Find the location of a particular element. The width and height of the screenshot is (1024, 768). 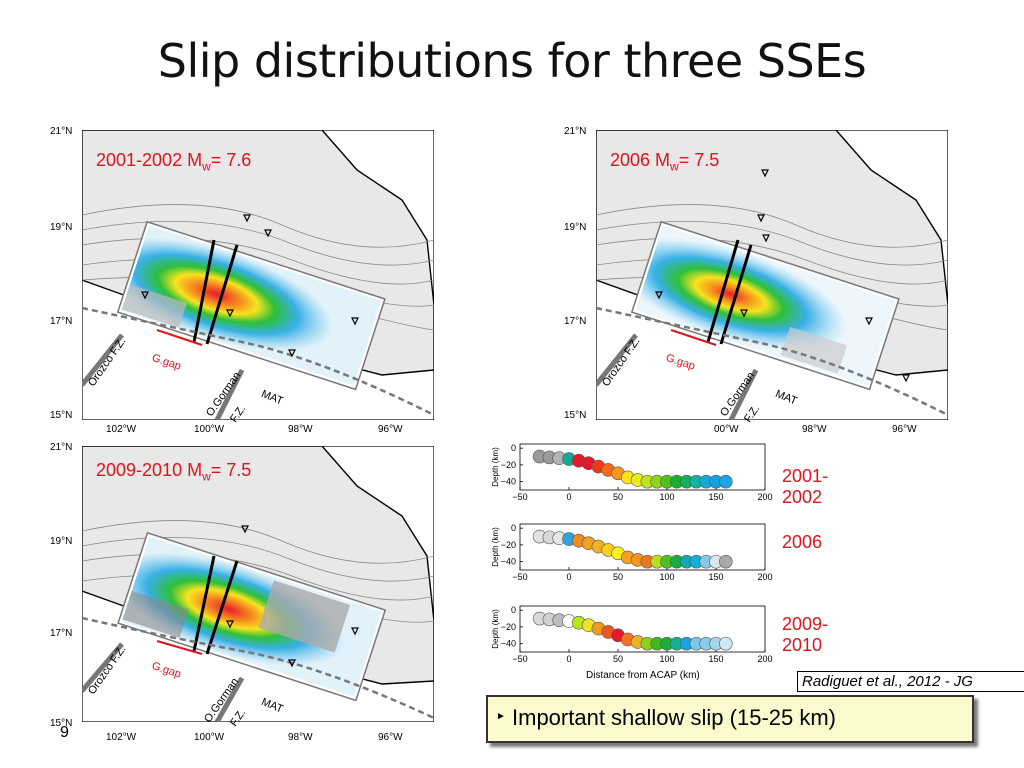

profile-label: 2006 is located at coordinates (802, 542).